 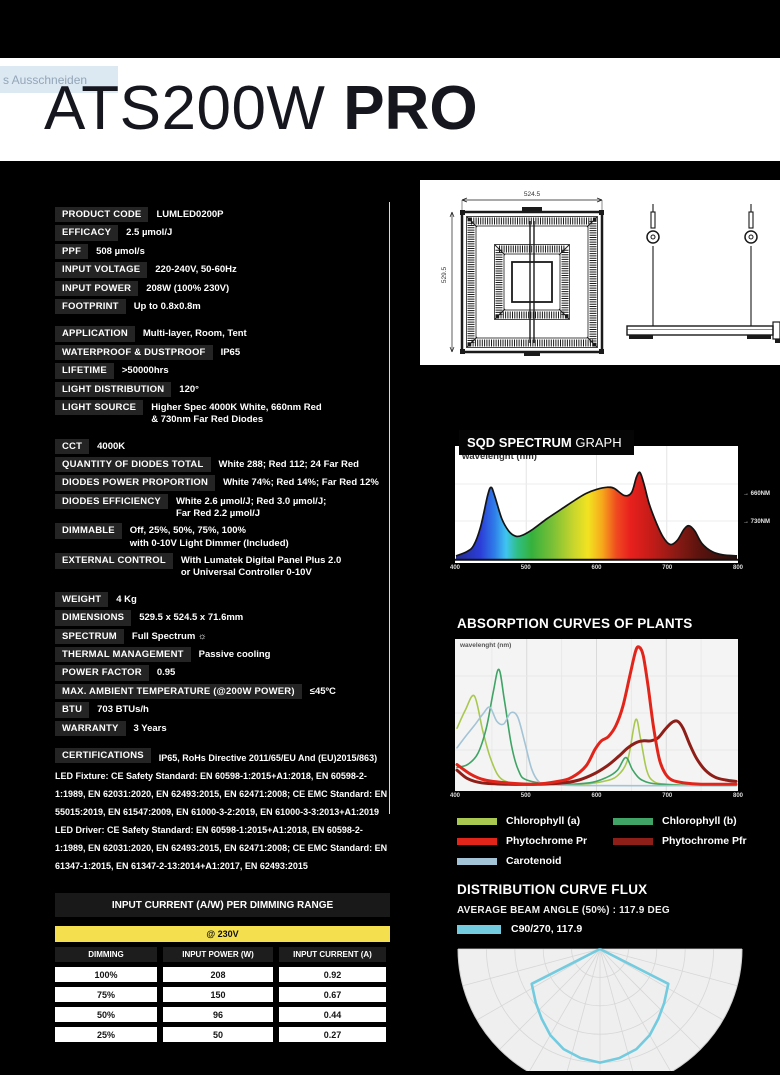 What do you see at coordinates (546, 442) in the screenshot?
I see `sqd-chart-title: SQD SPECTRUM GRAPH` at bounding box center [546, 442].